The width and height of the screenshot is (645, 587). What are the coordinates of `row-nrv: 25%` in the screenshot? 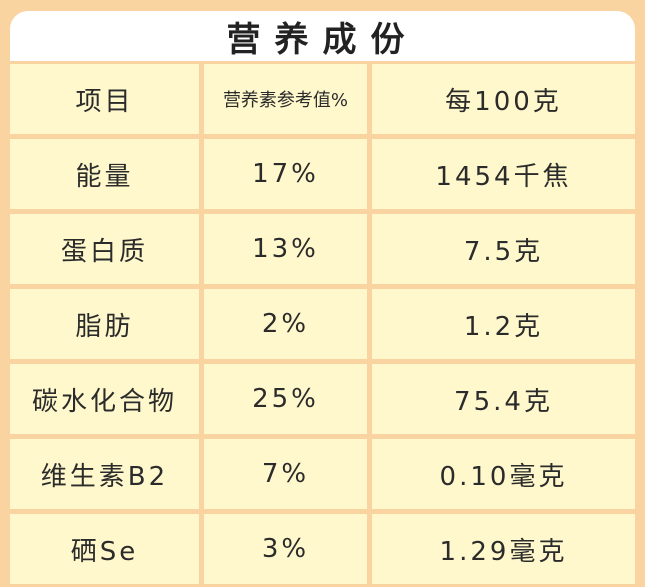 It's located at (285, 399).